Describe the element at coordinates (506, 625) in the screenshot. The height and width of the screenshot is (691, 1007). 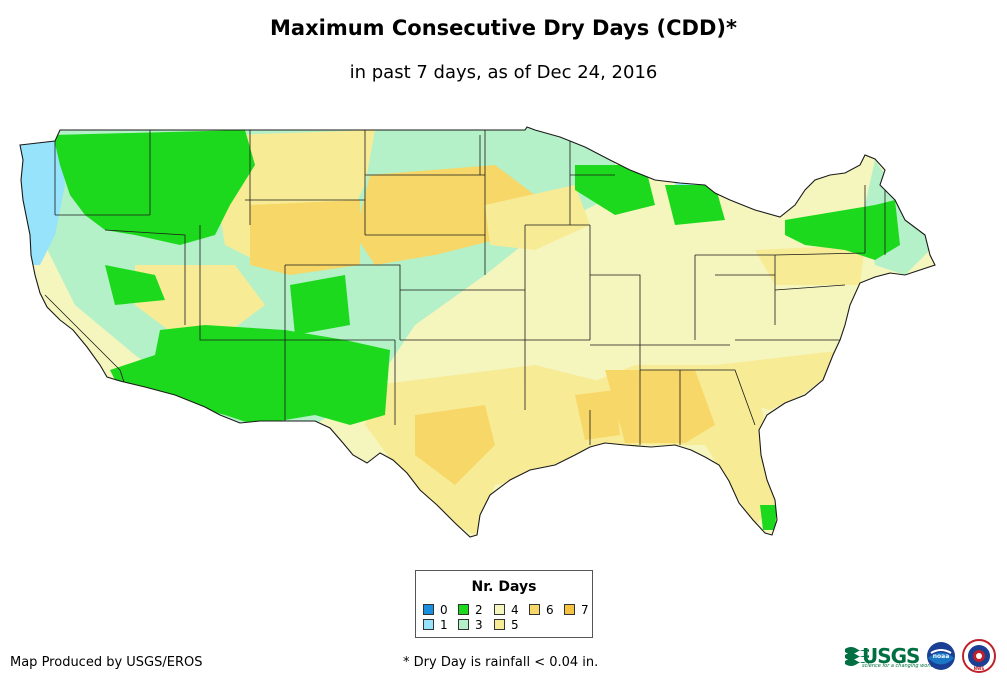
I see `legend-item-5: 5` at that location.